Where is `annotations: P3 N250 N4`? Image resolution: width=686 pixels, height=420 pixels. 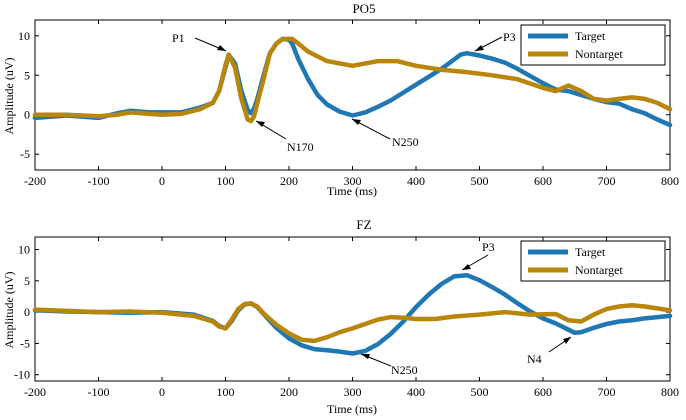 annotations: P3 N250 N4 is located at coordinates (466, 308).